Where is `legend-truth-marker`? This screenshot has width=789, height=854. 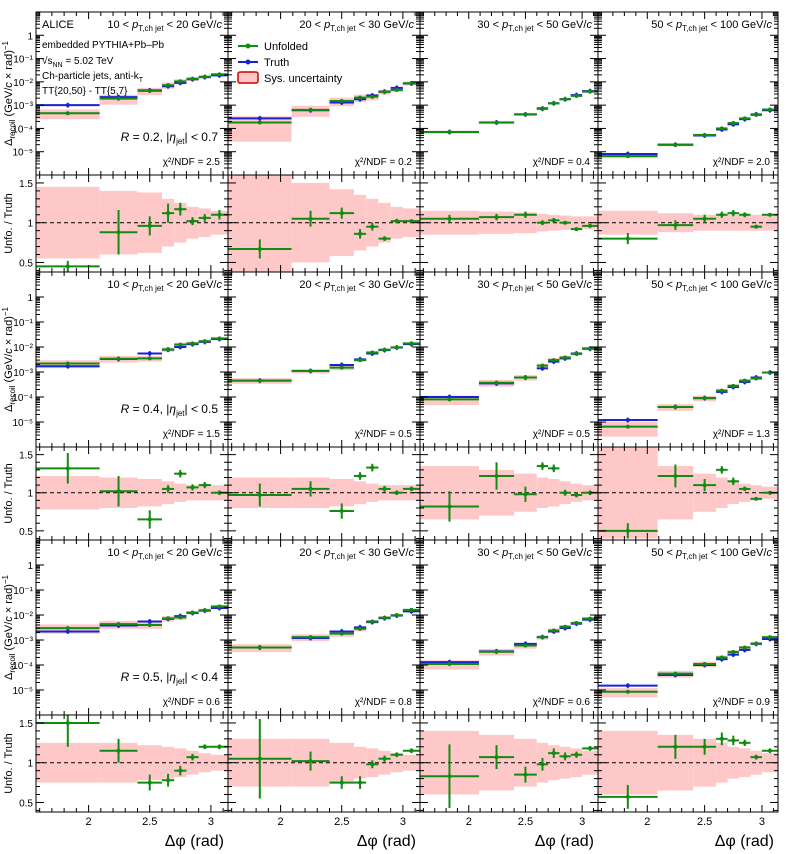 legend-truth-marker is located at coordinates (248, 62).